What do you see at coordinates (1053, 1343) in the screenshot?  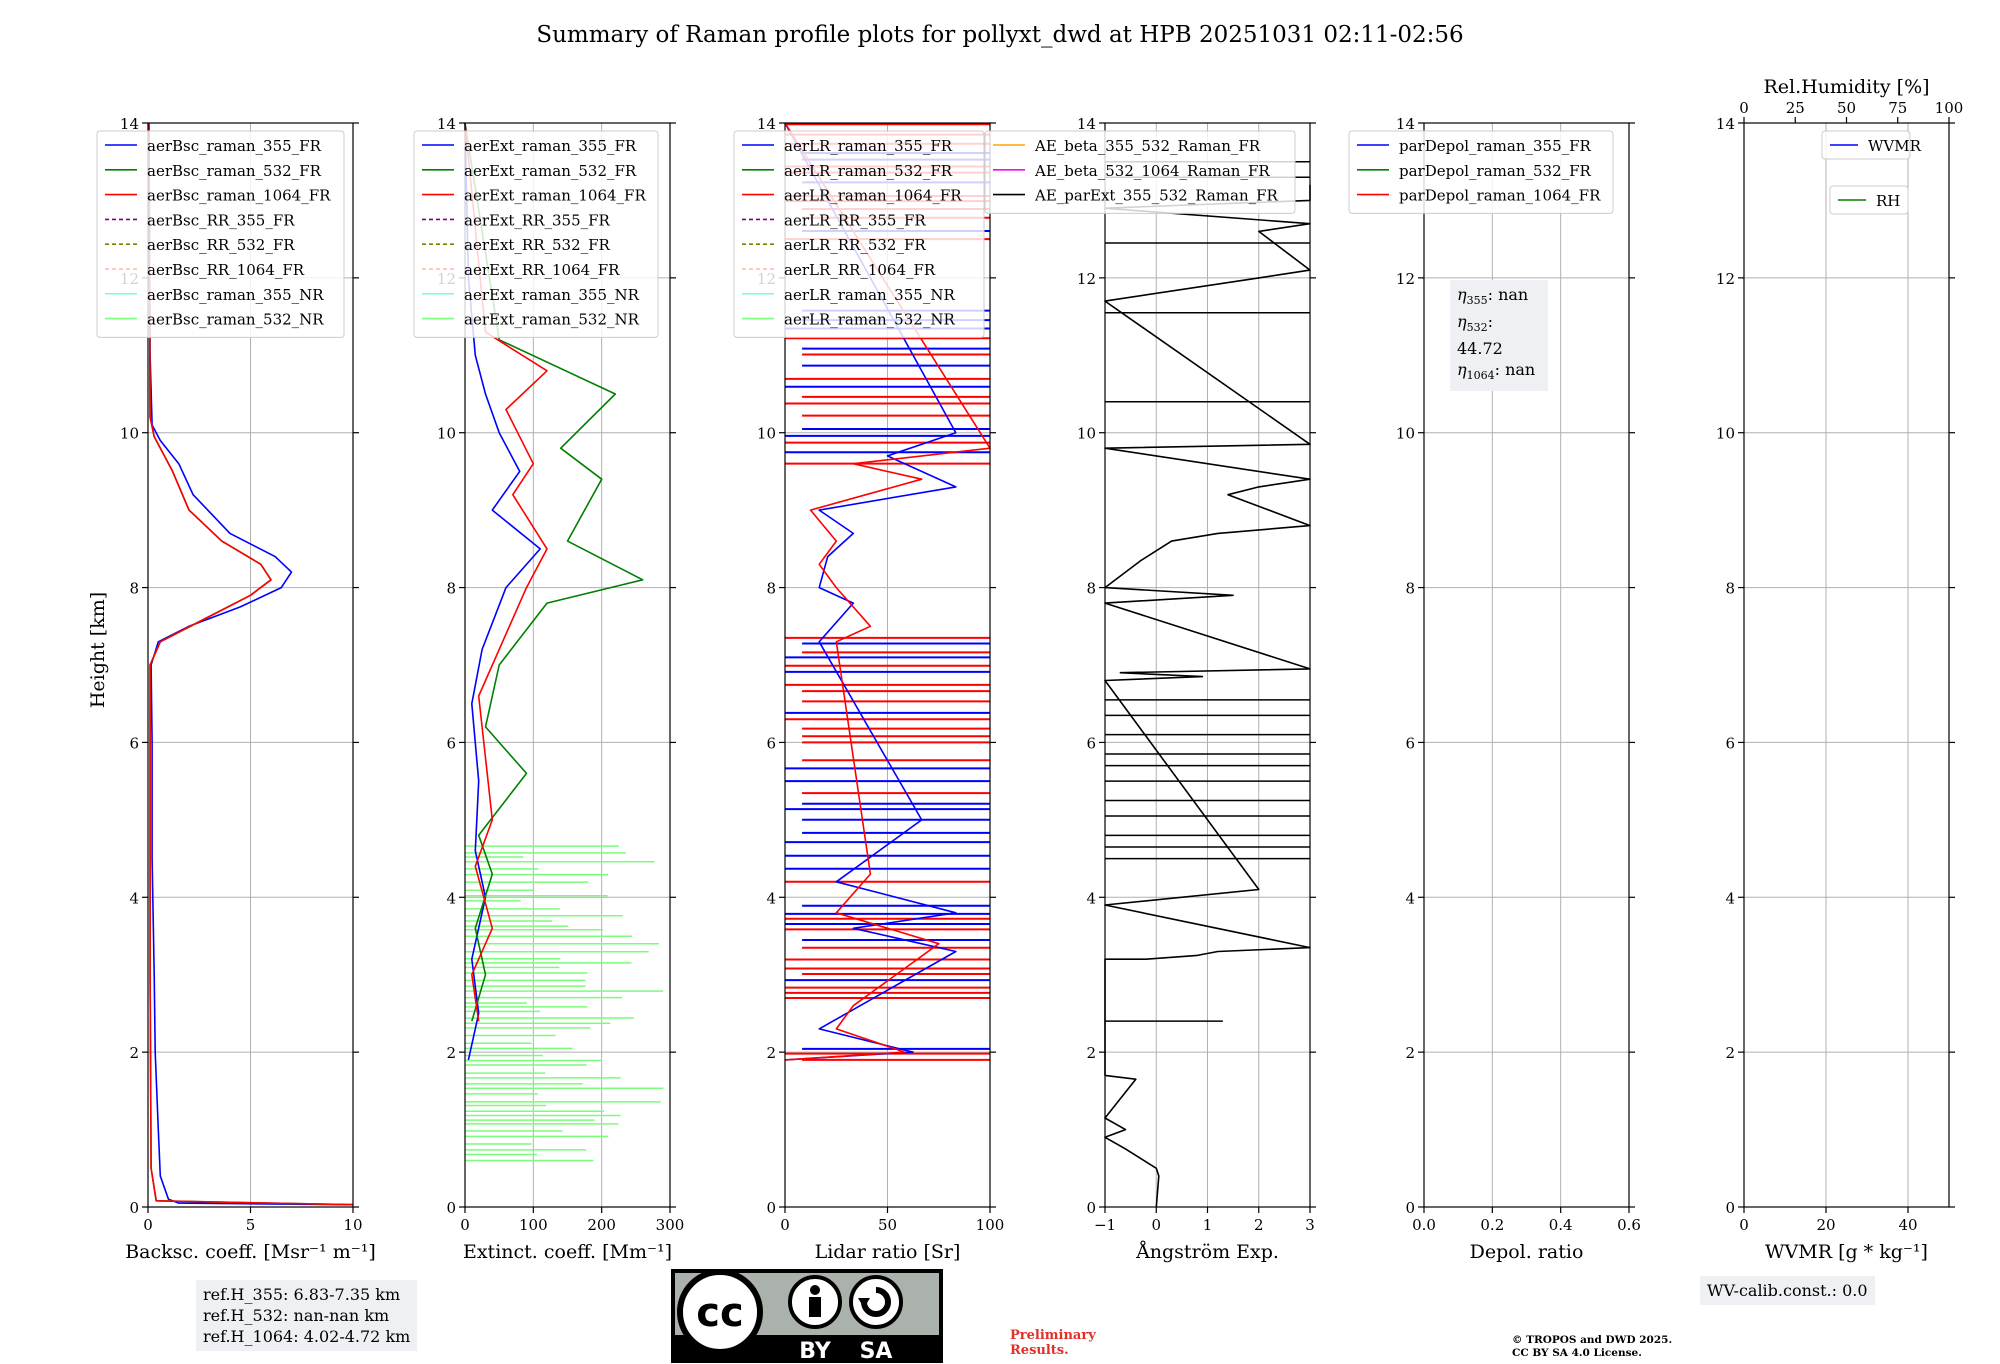 I see `preliminary-results-note: Preliminary Results.` at bounding box center [1053, 1343].